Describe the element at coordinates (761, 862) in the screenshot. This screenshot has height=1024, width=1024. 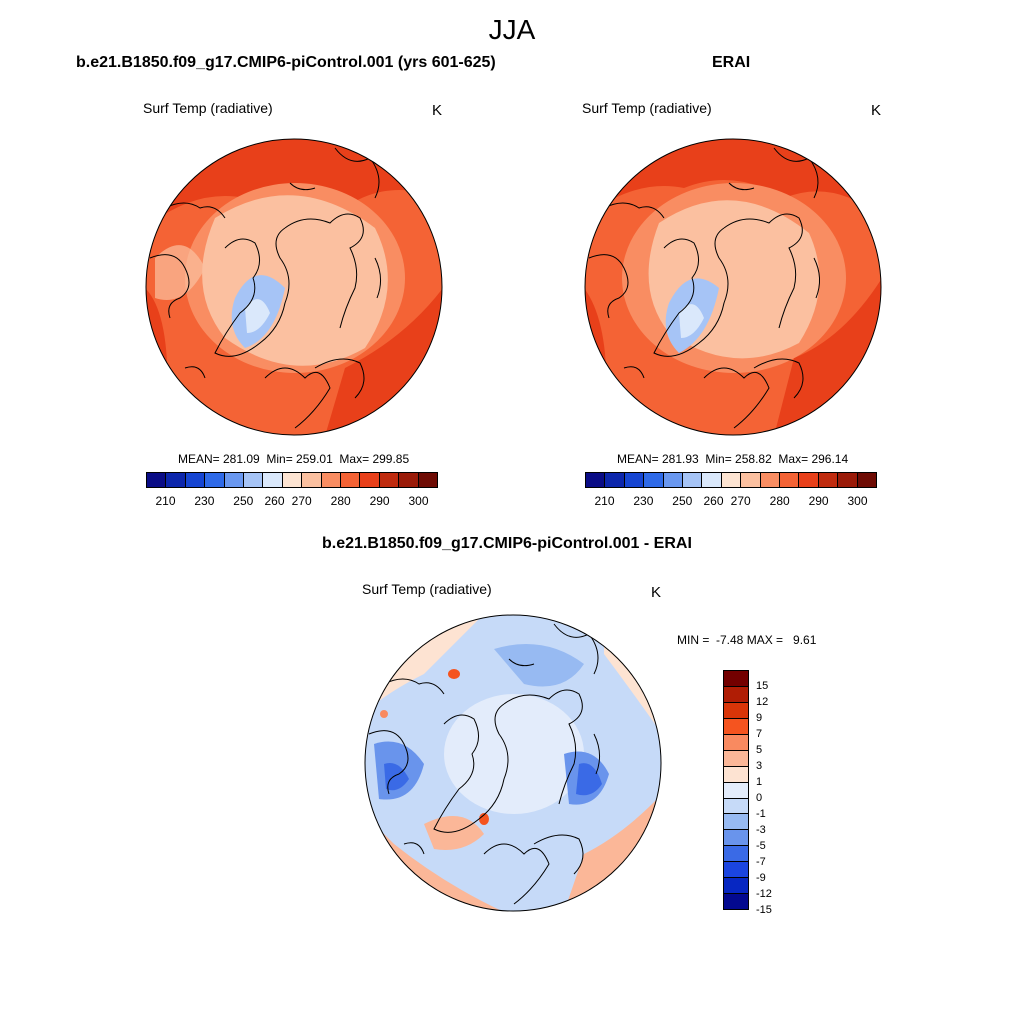
I see `diff-tick: -7` at that location.